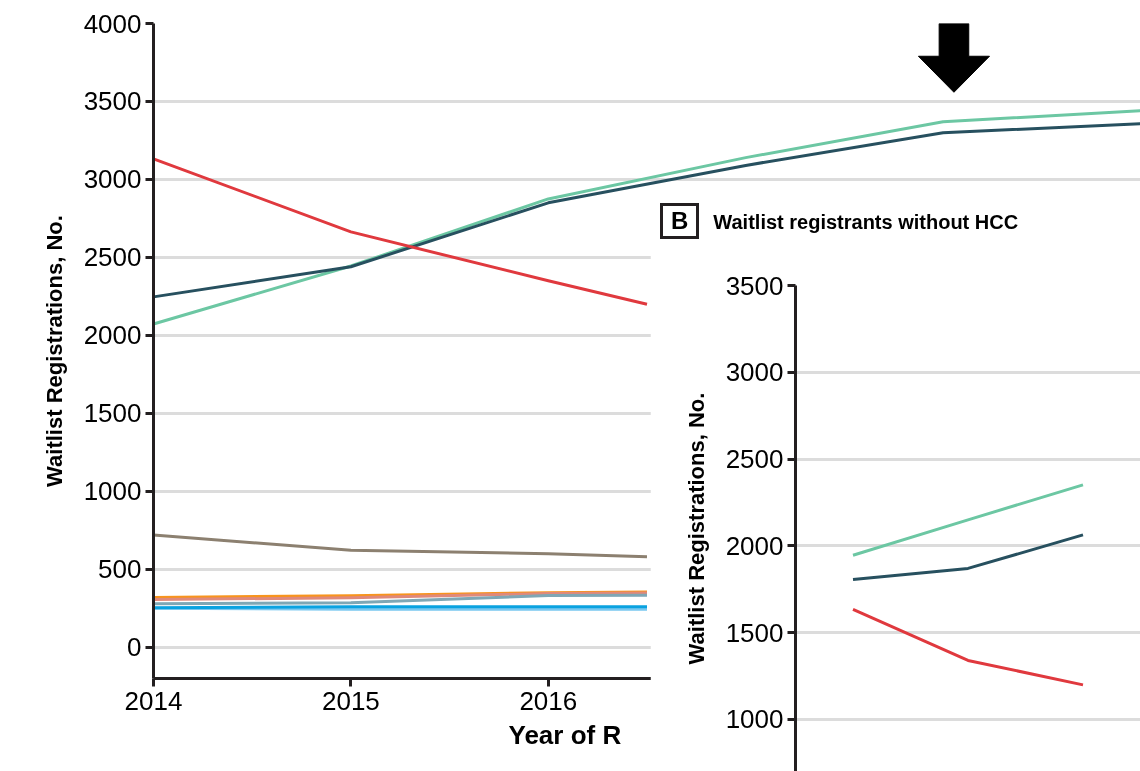 This screenshot has height=771, width=1140. What do you see at coordinates (153, 700) in the screenshot?
I see `x-tick-label: 2014` at bounding box center [153, 700].